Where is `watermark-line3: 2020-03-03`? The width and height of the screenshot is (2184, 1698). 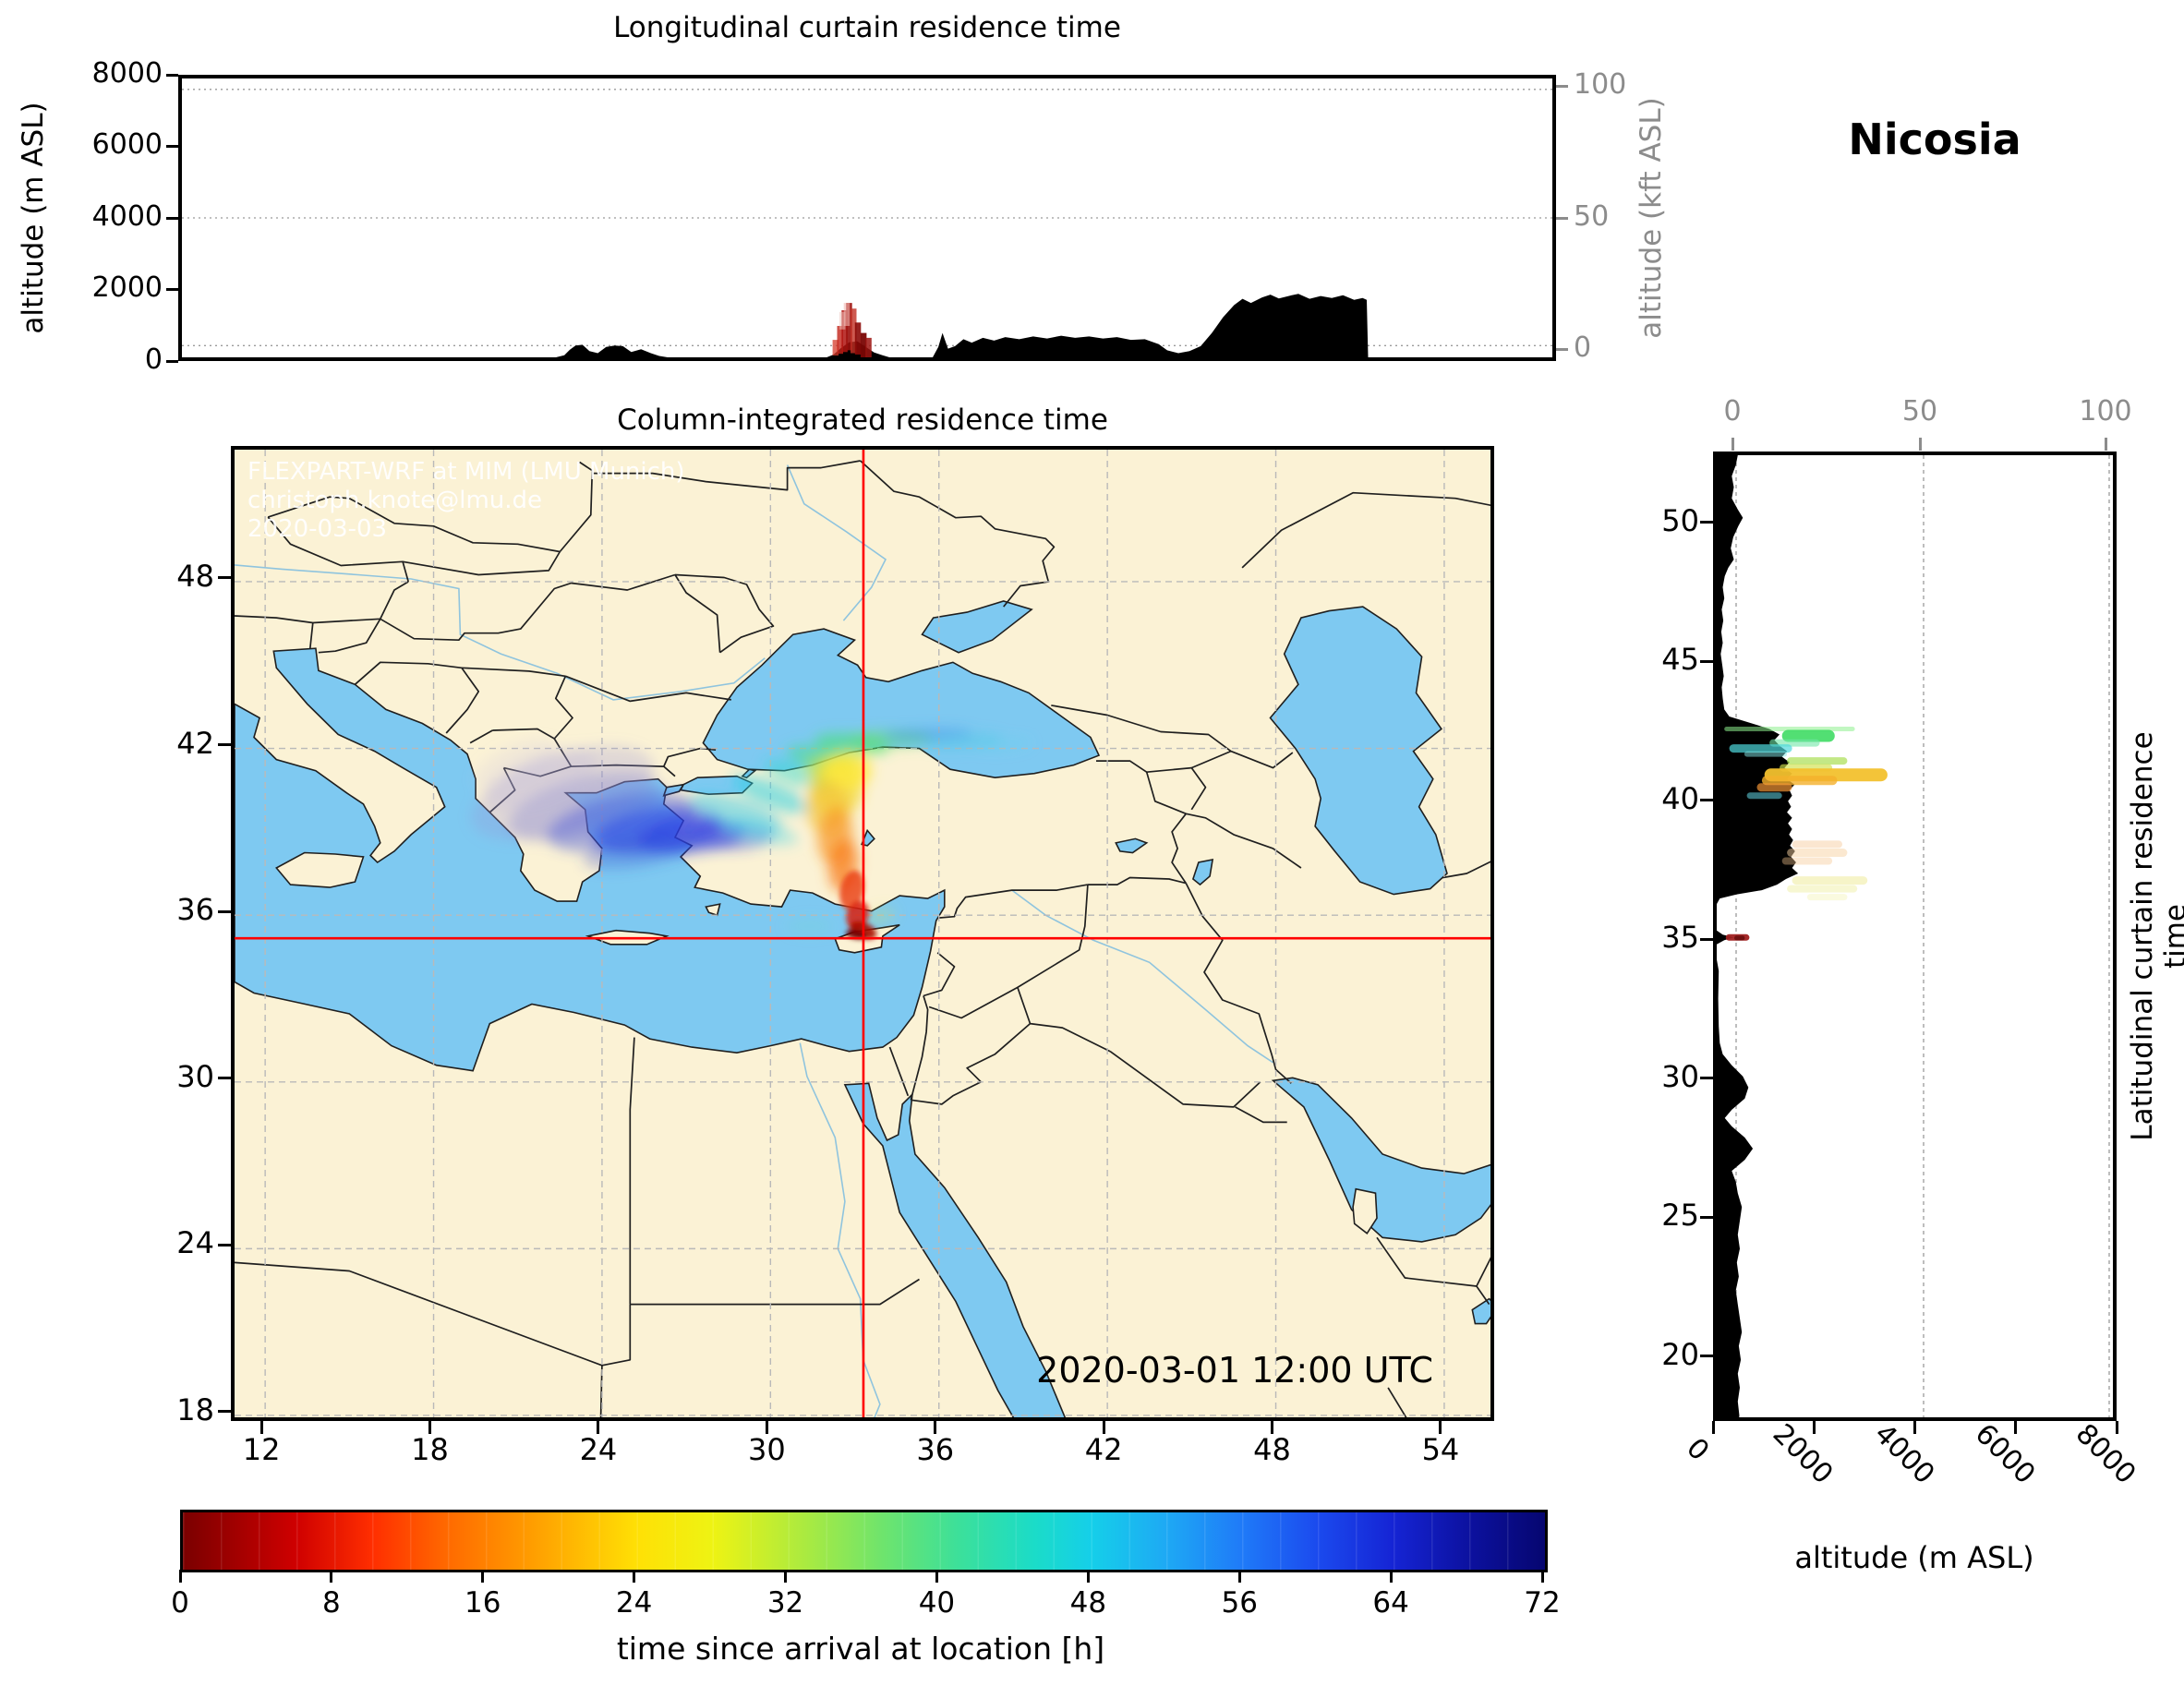
watermark-line3: 2020-03-03 is located at coordinates (317, 529).